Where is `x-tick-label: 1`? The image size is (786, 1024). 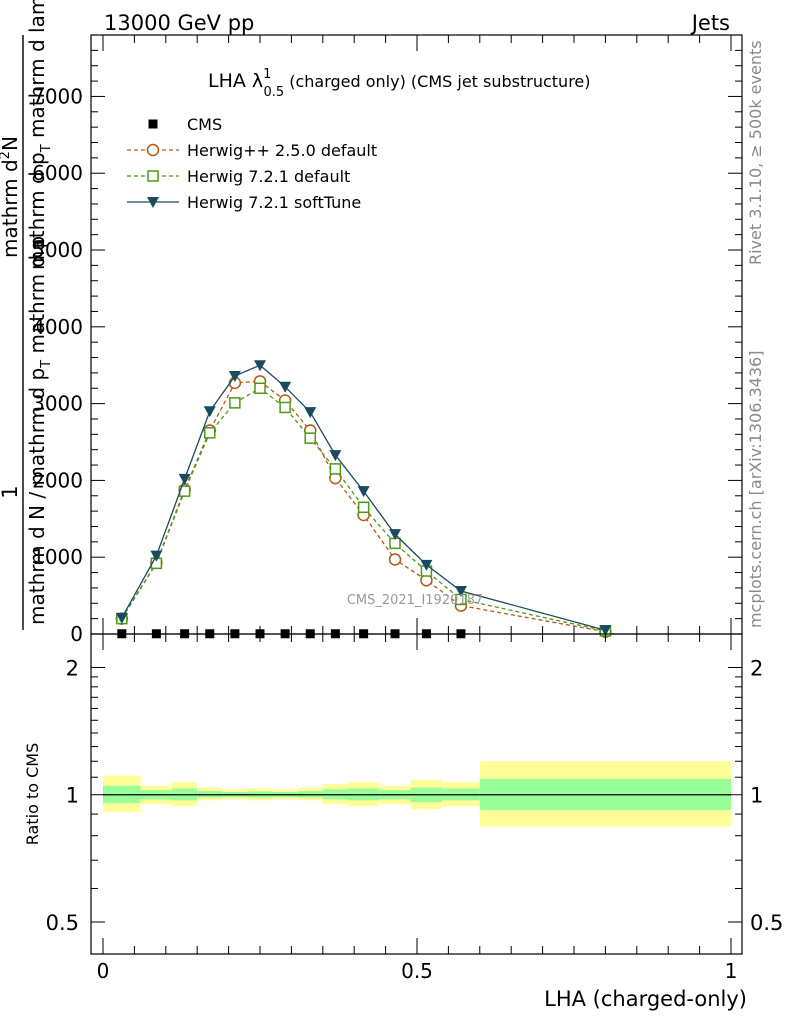
x-tick-label: 1 is located at coordinates (731, 971).